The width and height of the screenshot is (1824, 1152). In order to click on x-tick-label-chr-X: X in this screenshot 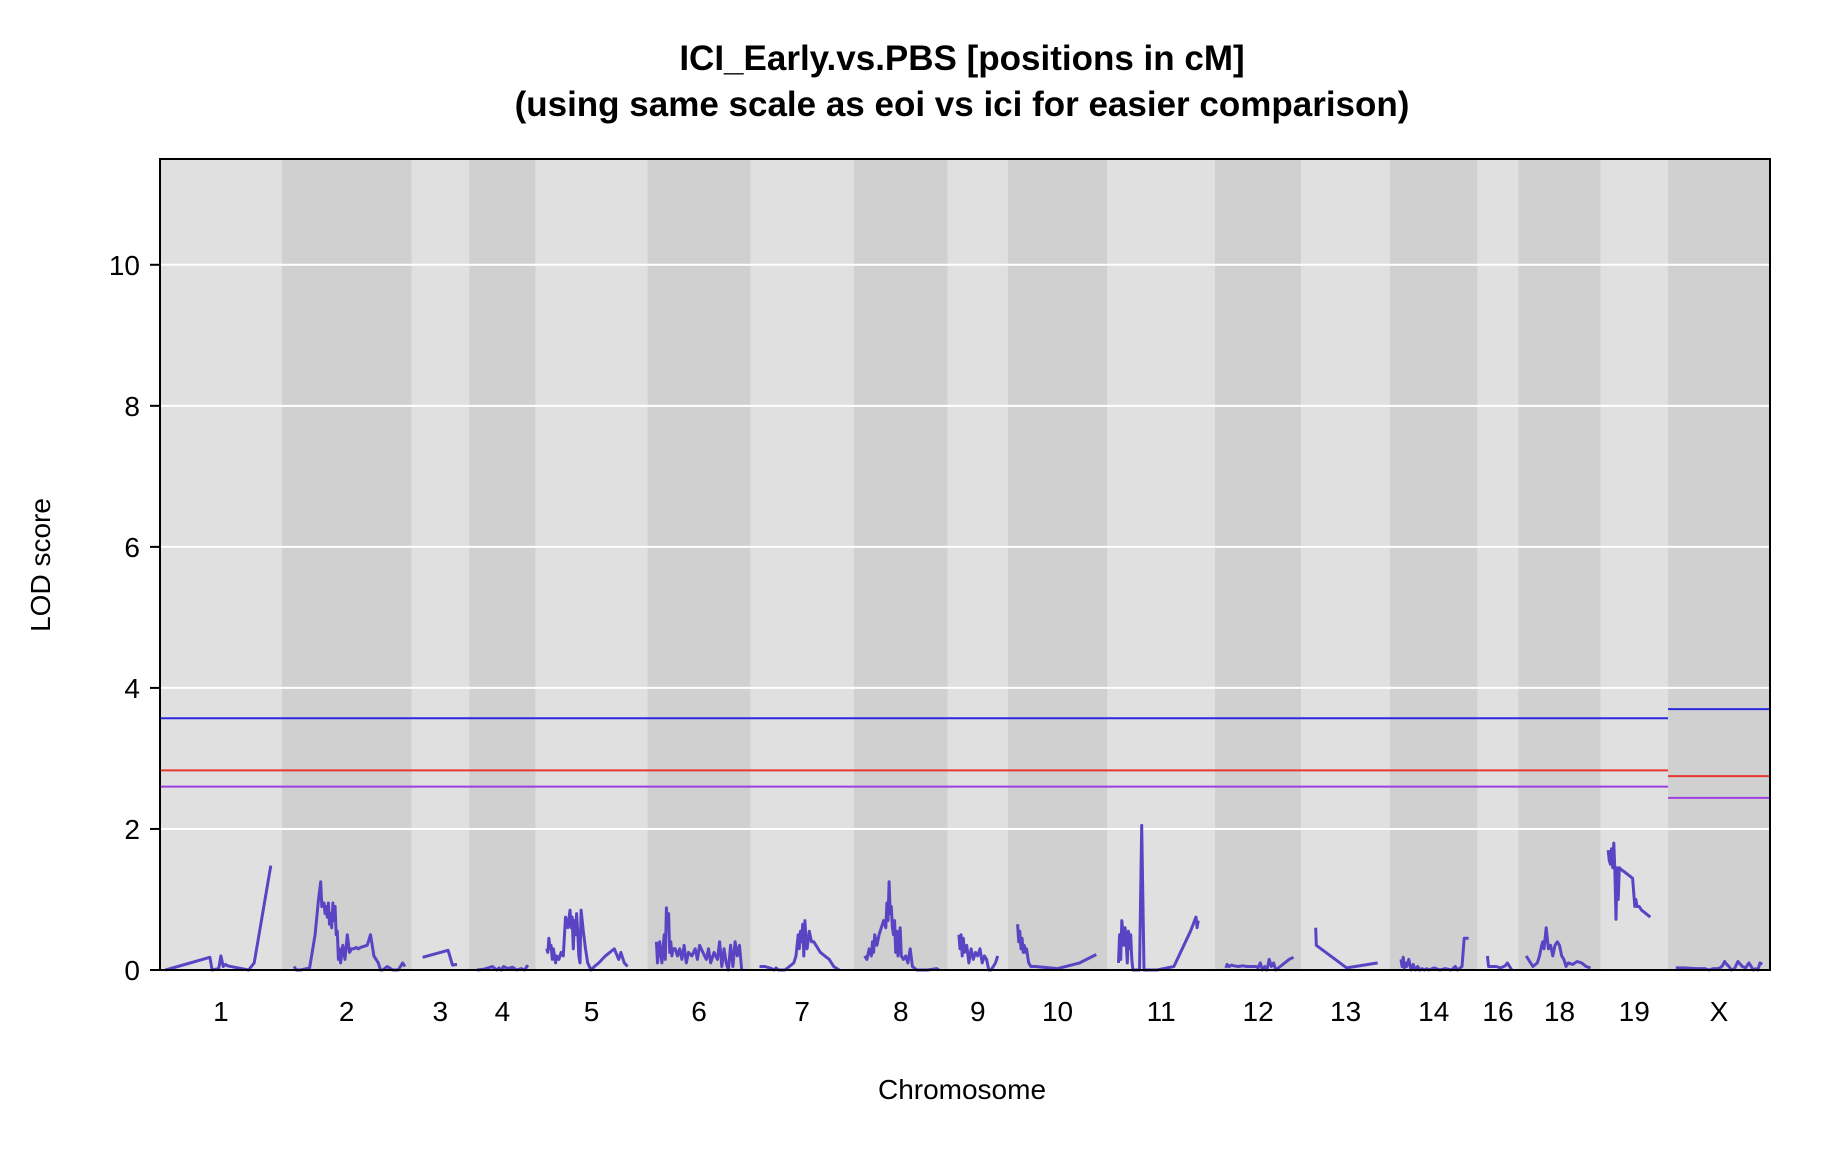, I will do `click(1719, 1011)`.